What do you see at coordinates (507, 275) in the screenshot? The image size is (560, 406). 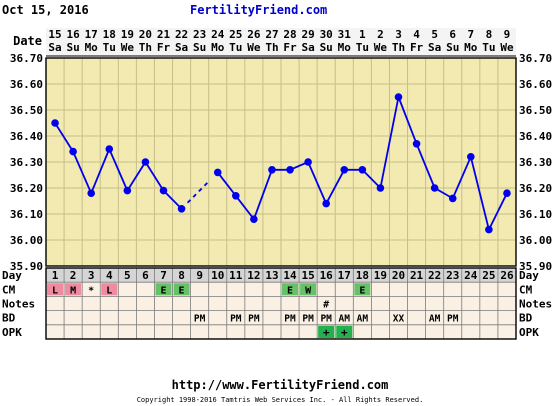 I see `day-number: 26` at bounding box center [507, 275].